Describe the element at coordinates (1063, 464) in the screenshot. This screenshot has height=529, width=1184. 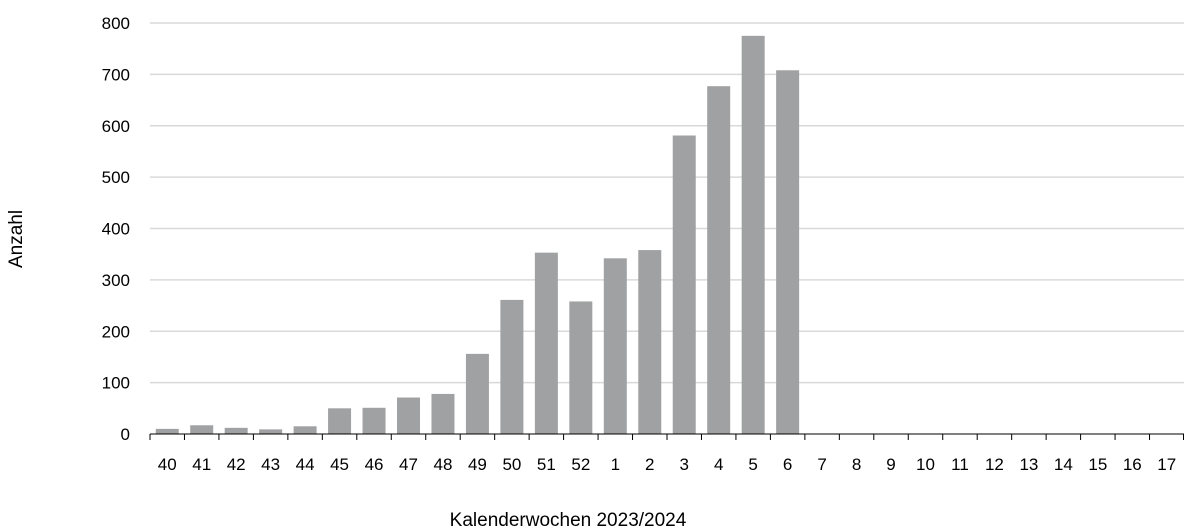
I see `x-tick-label: 14` at that location.